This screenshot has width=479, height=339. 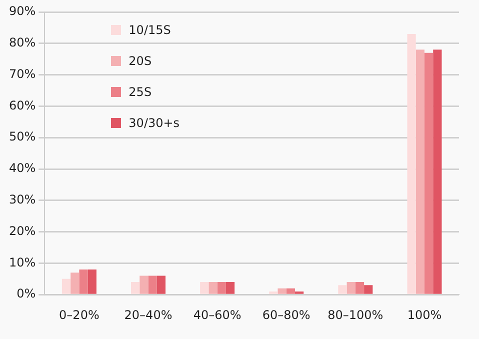 What do you see at coordinates (79, 315) in the screenshot?
I see `x-tick-label: 0–20%` at bounding box center [79, 315].